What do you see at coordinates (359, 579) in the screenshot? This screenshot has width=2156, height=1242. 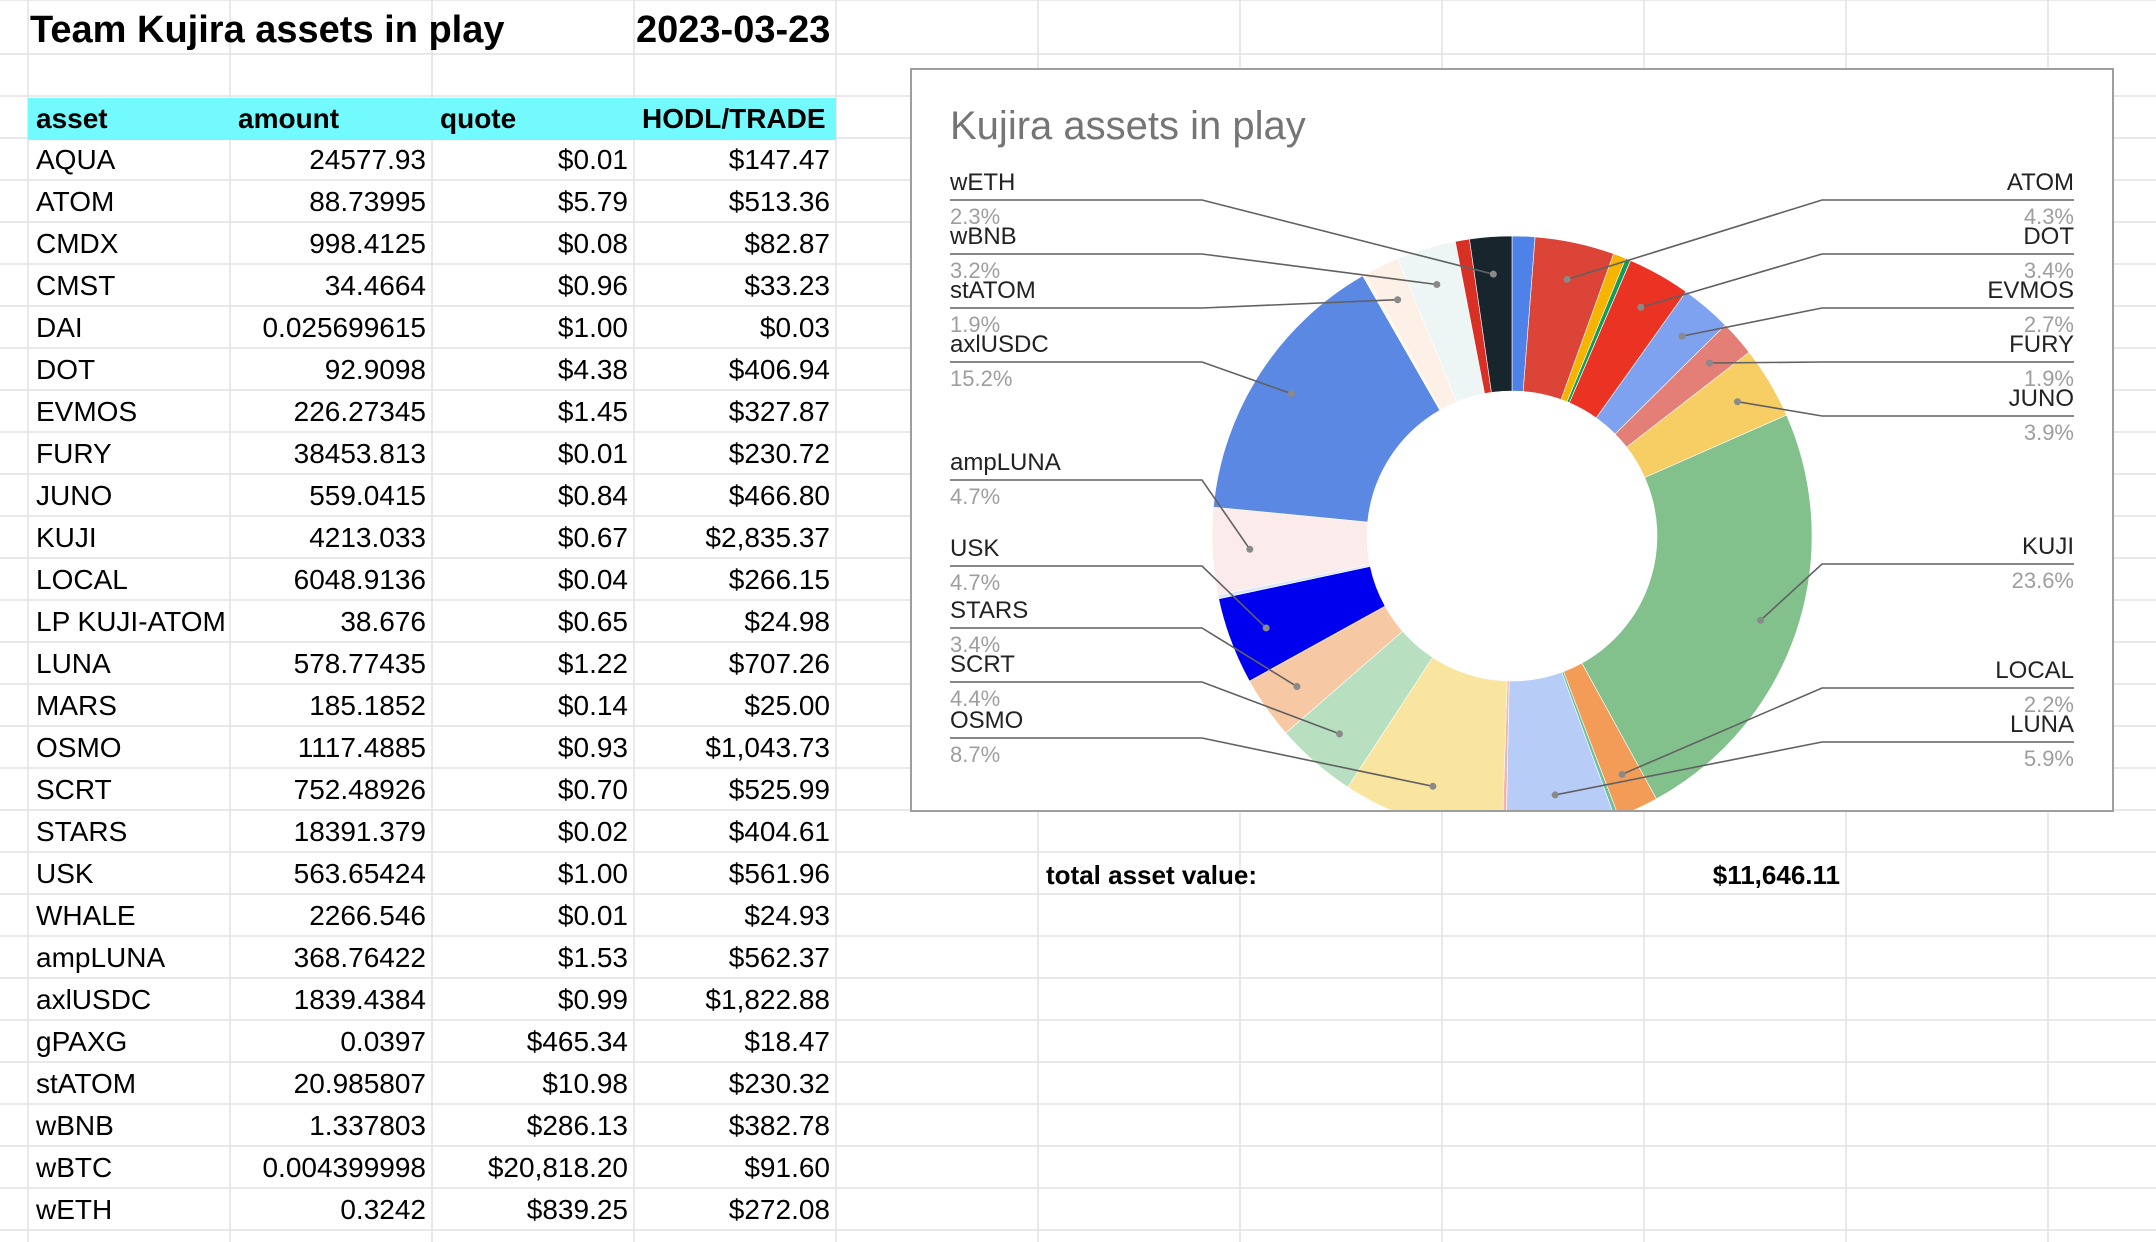 I see `amount-cell: 6048.9136` at bounding box center [359, 579].